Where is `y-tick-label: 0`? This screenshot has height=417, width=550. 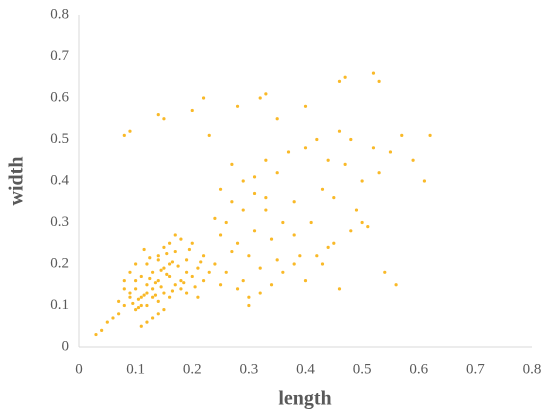
y-tick-label: 0 is located at coordinates (66, 346).